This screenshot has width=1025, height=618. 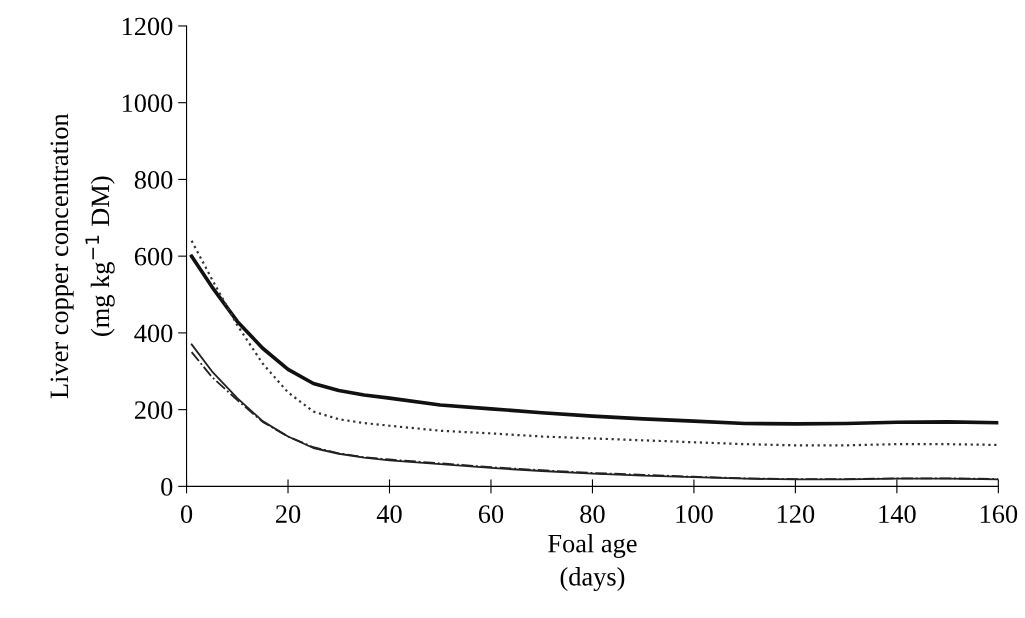 What do you see at coordinates (694, 514) in the screenshot?
I see `x-tick-label: 100` at bounding box center [694, 514].